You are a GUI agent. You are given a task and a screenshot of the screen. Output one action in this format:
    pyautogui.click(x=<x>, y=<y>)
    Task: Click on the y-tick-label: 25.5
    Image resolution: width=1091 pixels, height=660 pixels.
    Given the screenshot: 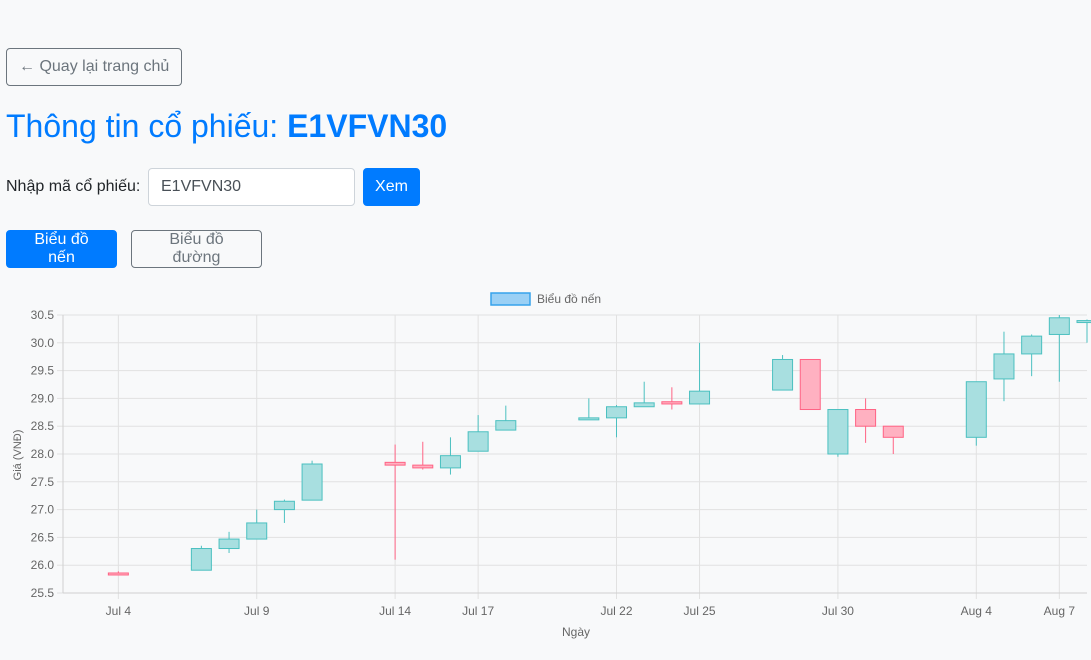 What is the action you would take?
    pyautogui.click(x=43, y=593)
    